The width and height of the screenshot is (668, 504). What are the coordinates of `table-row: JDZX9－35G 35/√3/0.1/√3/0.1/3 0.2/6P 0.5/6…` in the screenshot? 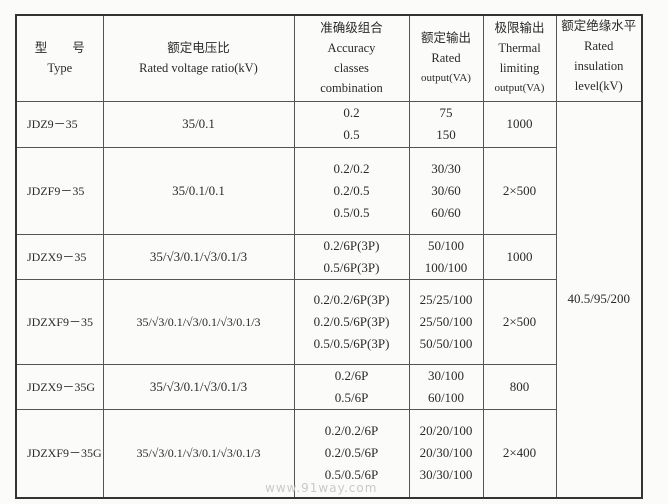 It's located at (328, 386).